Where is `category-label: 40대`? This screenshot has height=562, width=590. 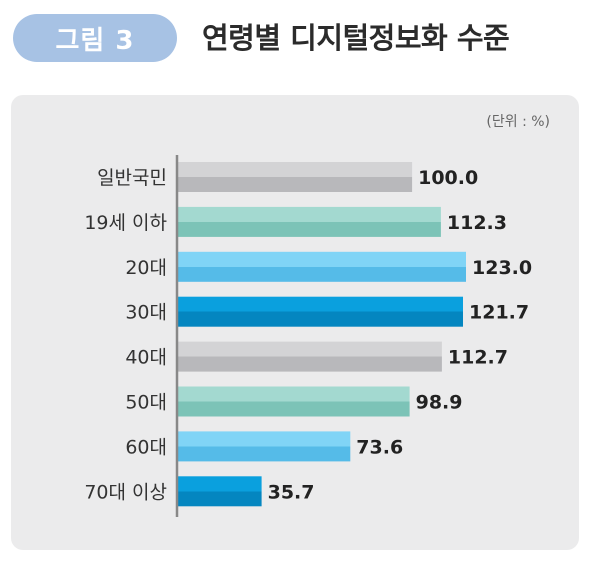
category-label: 40대 is located at coordinates (146, 358).